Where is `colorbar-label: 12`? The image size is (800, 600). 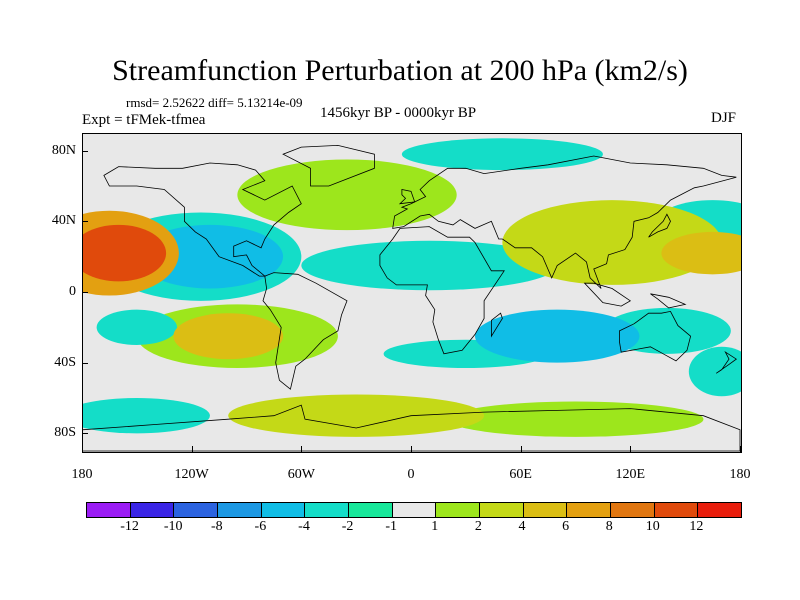
colorbar-label: 12 is located at coordinates (696, 526).